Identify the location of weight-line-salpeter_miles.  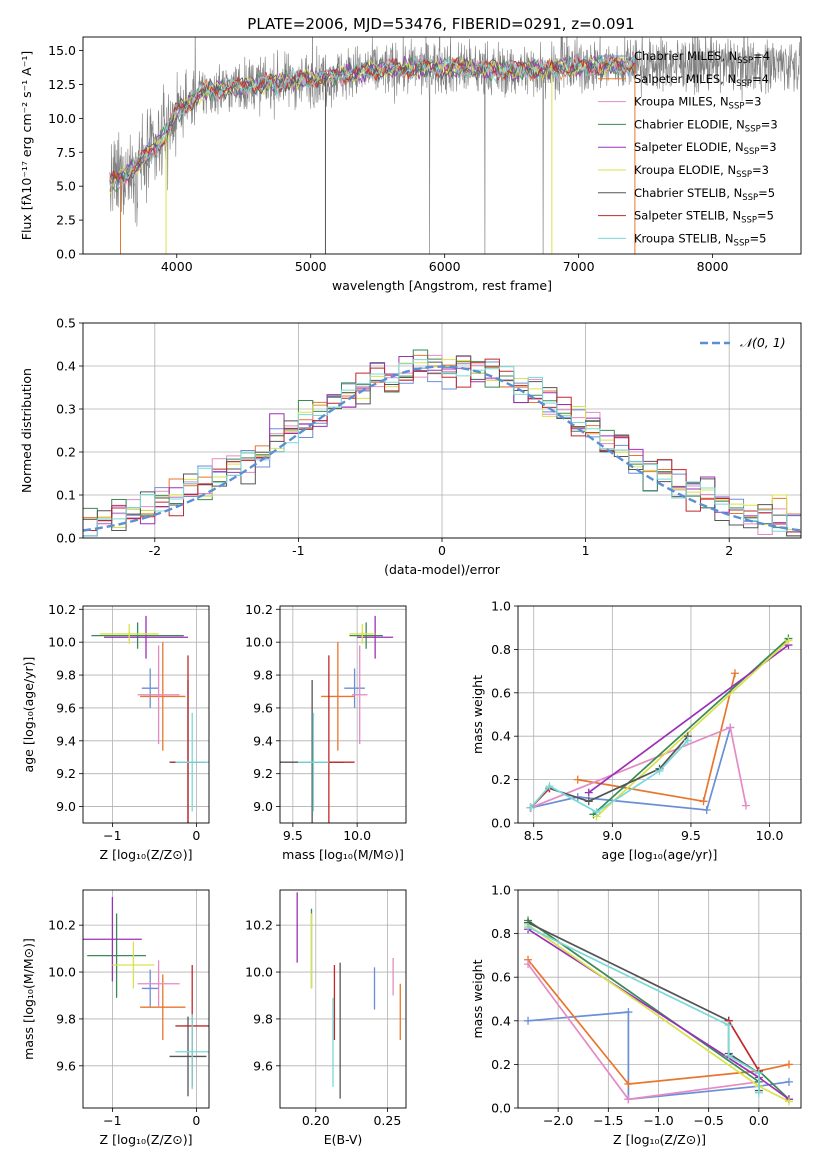
(658, 1022).